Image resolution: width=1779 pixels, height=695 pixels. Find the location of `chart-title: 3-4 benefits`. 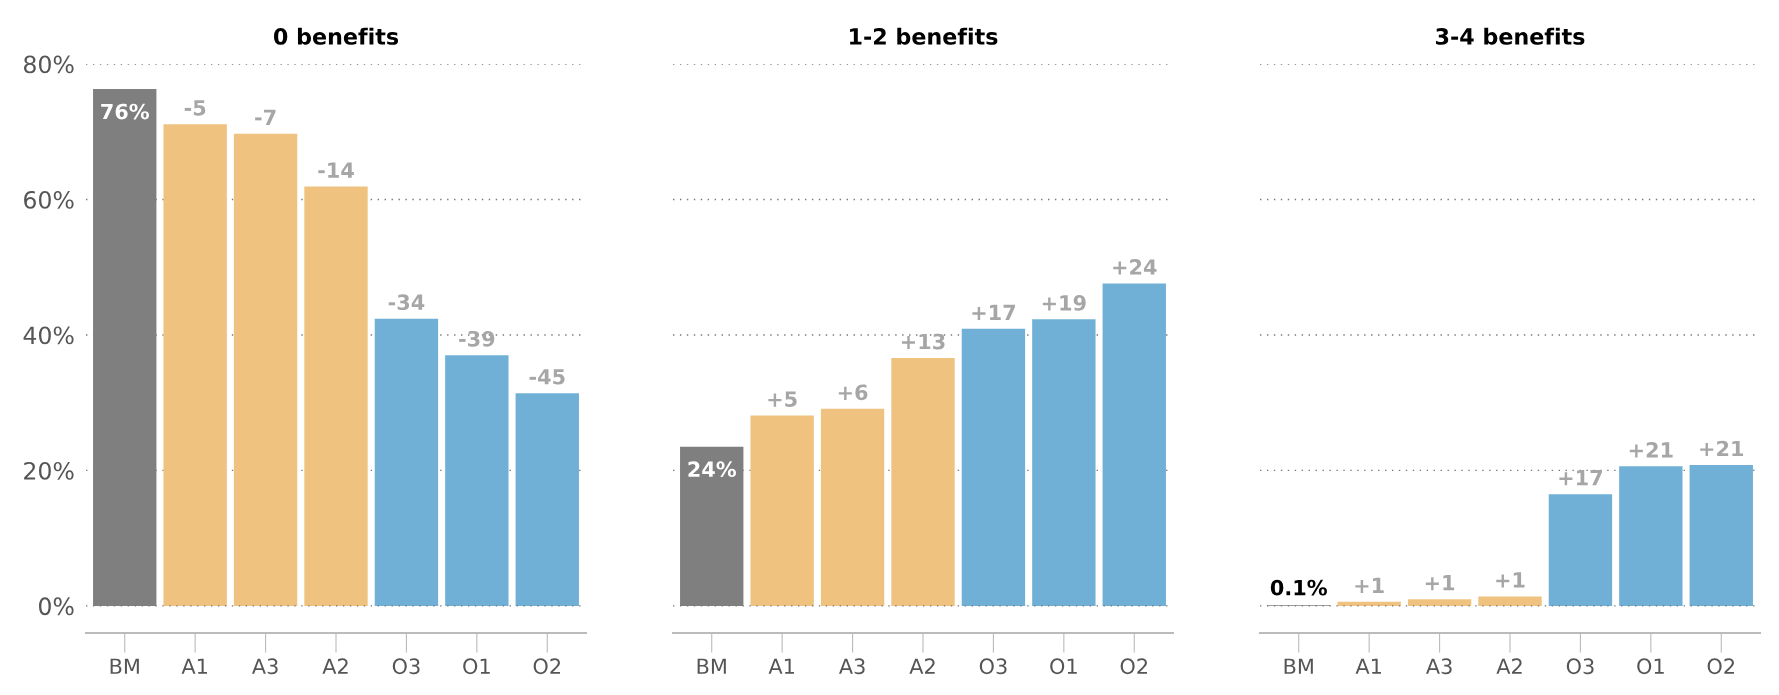

chart-title: 3-4 benefits is located at coordinates (1510, 36).